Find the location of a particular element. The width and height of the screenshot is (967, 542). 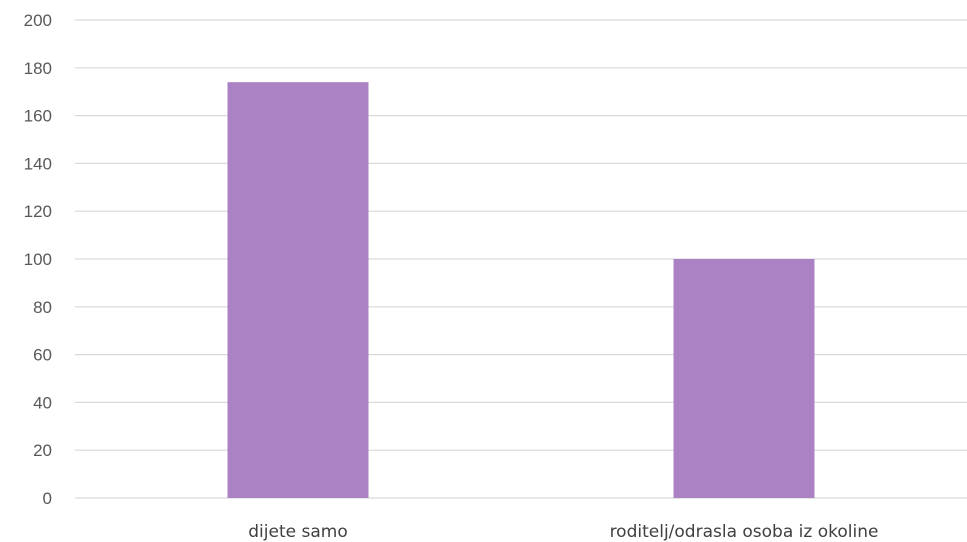

y-tick-label: 200 is located at coordinates (38, 20).